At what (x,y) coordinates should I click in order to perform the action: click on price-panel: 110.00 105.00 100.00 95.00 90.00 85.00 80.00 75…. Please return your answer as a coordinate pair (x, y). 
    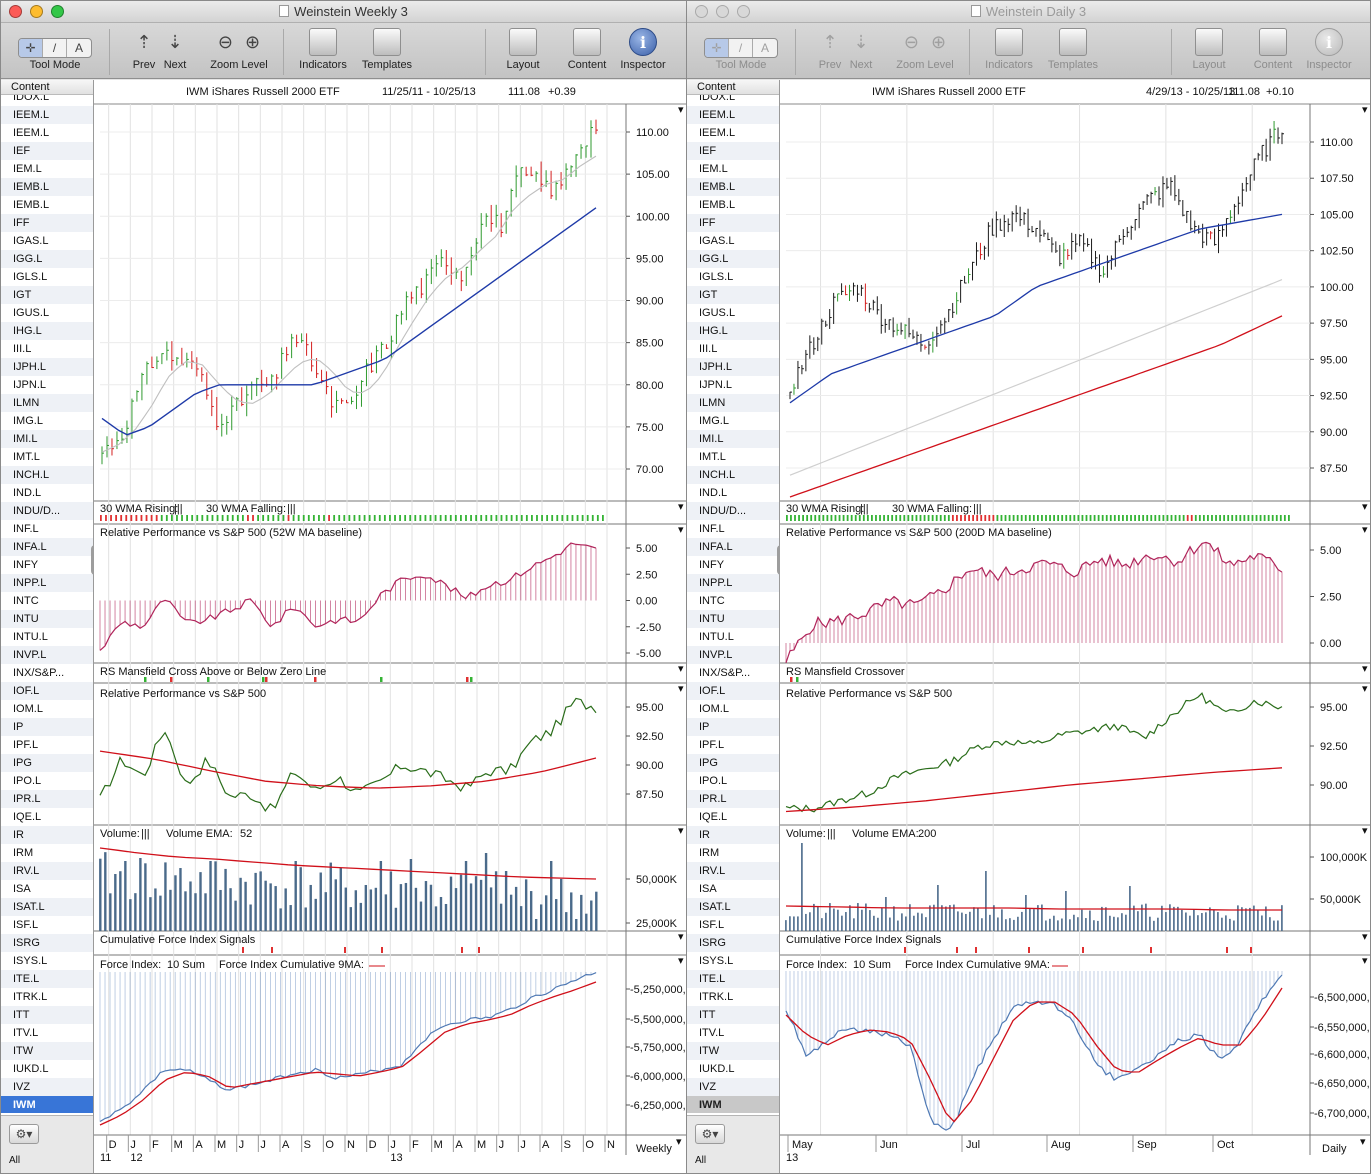
    Looking at the image, I should click on (385, 297).